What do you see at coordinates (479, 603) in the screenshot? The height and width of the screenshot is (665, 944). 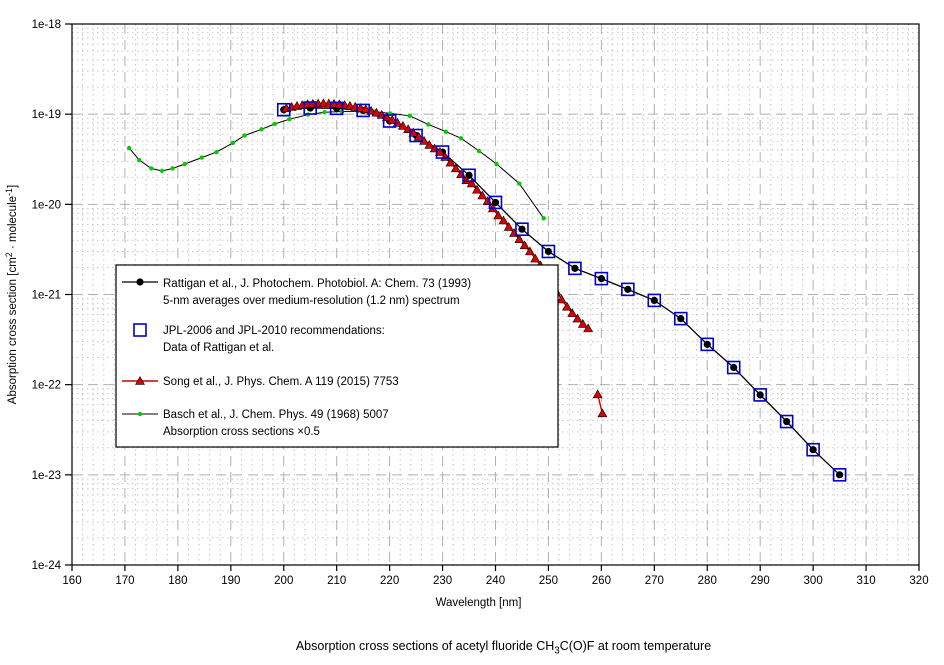 I see `x-axis-label: Wavelength [nm]` at bounding box center [479, 603].